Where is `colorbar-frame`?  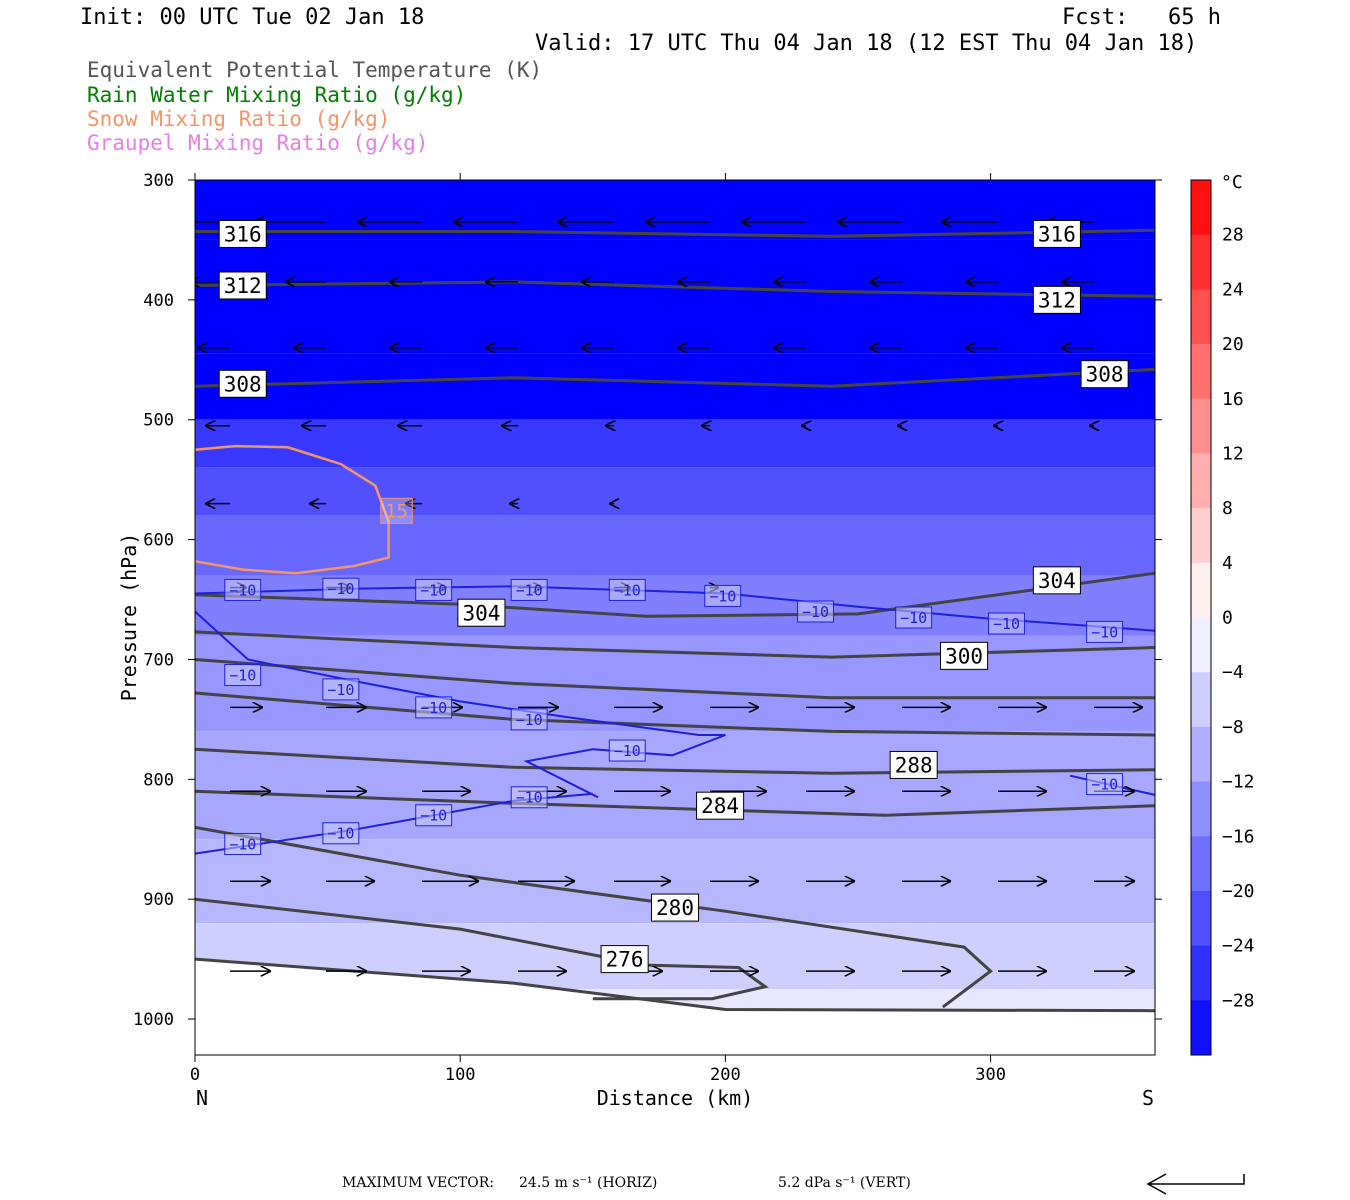
colorbar-frame is located at coordinates (1201, 617).